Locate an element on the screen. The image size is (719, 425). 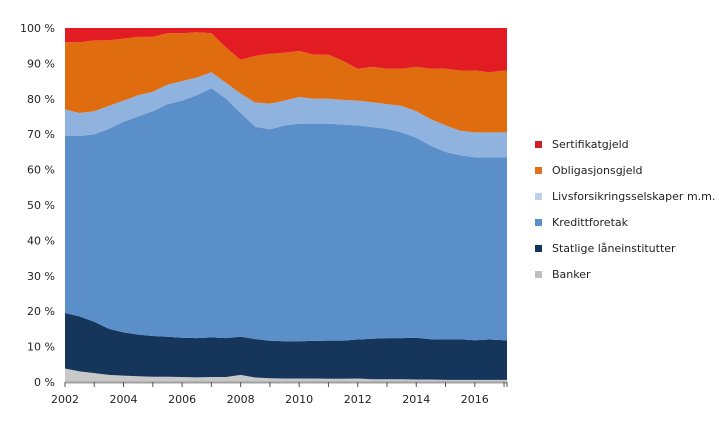
legend-label: Kredittforetak is located at coordinates (590, 222).